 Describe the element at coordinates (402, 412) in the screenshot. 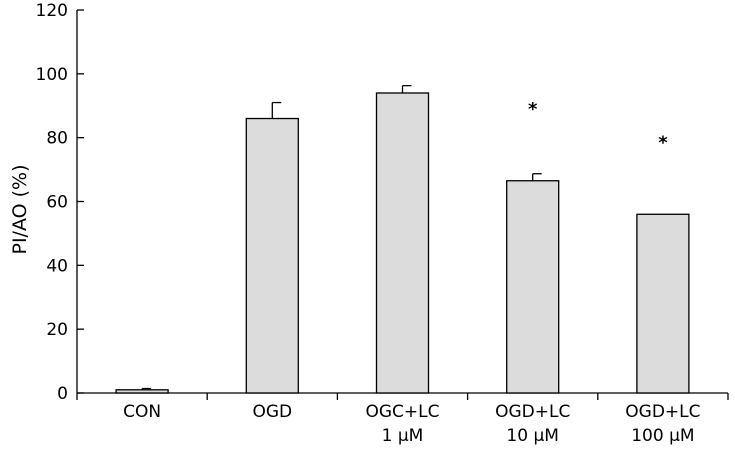

I see `x-category-label: OGC+LC` at that location.